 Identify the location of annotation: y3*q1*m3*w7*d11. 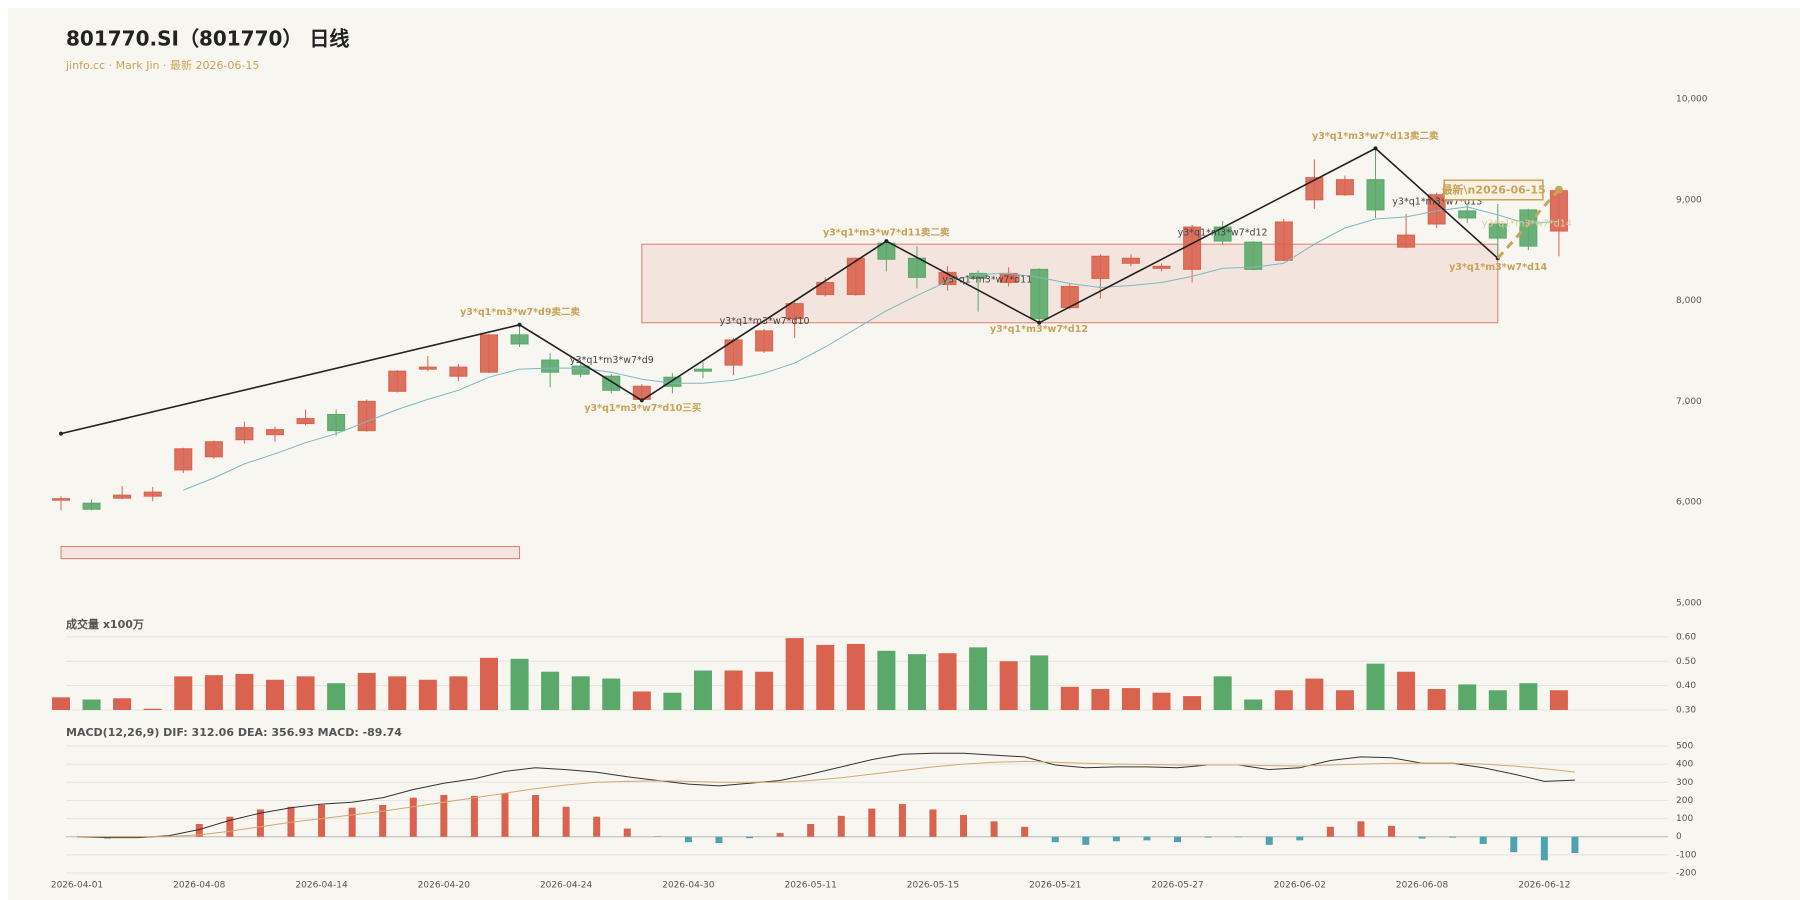
(987, 280).